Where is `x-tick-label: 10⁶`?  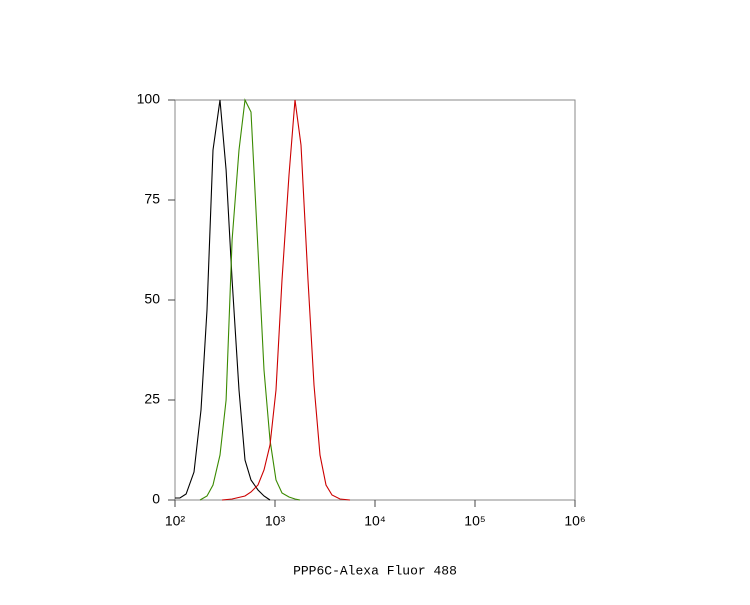
x-tick-label: 10⁶ is located at coordinates (574, 521).